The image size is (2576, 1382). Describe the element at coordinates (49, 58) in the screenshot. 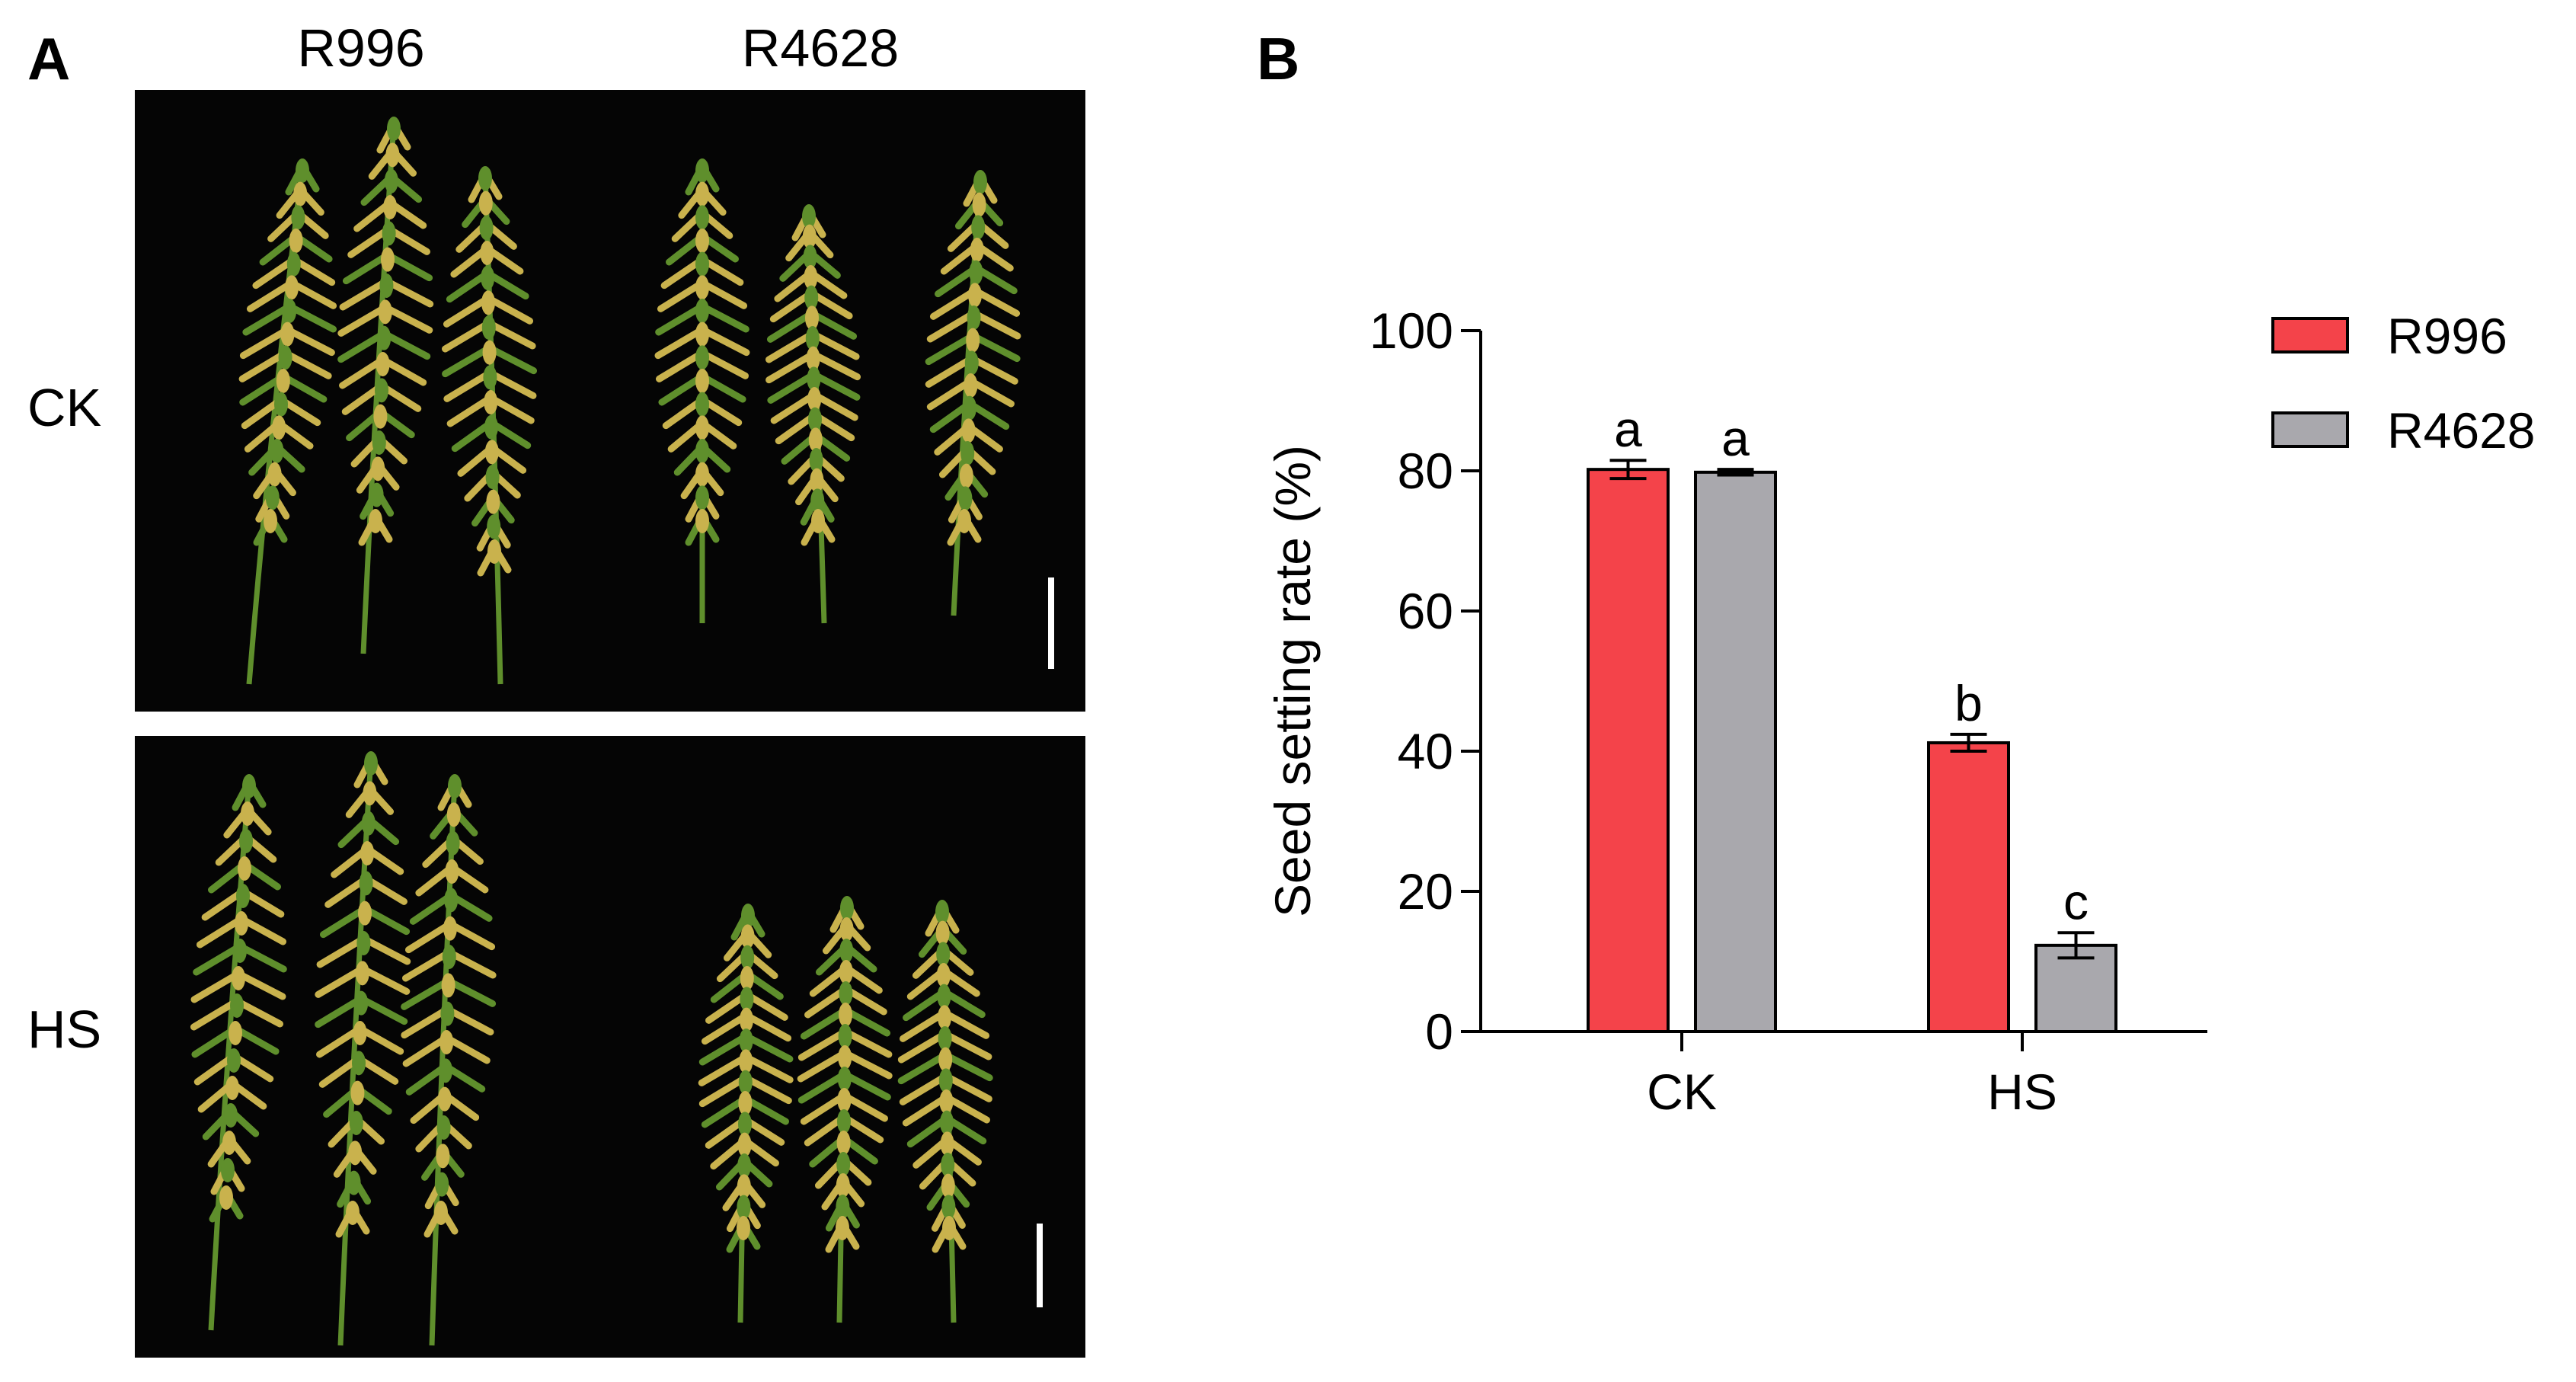

I see `panel-a-label: A` at that location.